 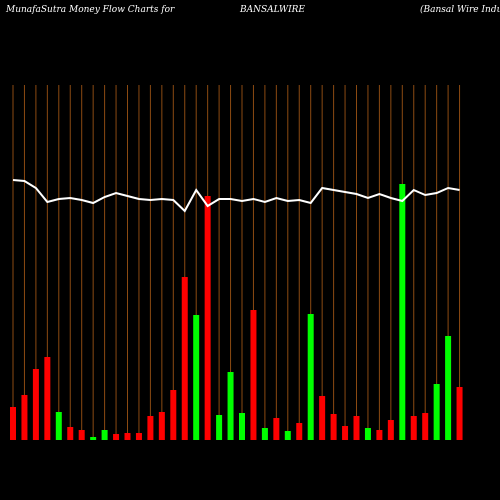 I want to click on money-flow-line, so click(x=236, y=196).